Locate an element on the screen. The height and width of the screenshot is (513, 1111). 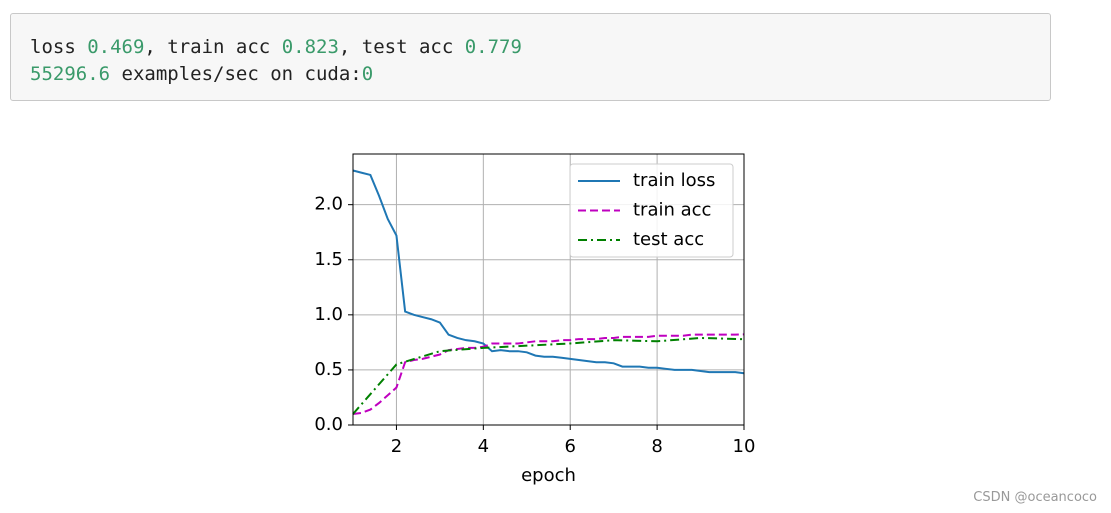
output-number: 55296.6 is located at coordinates (70, 74).